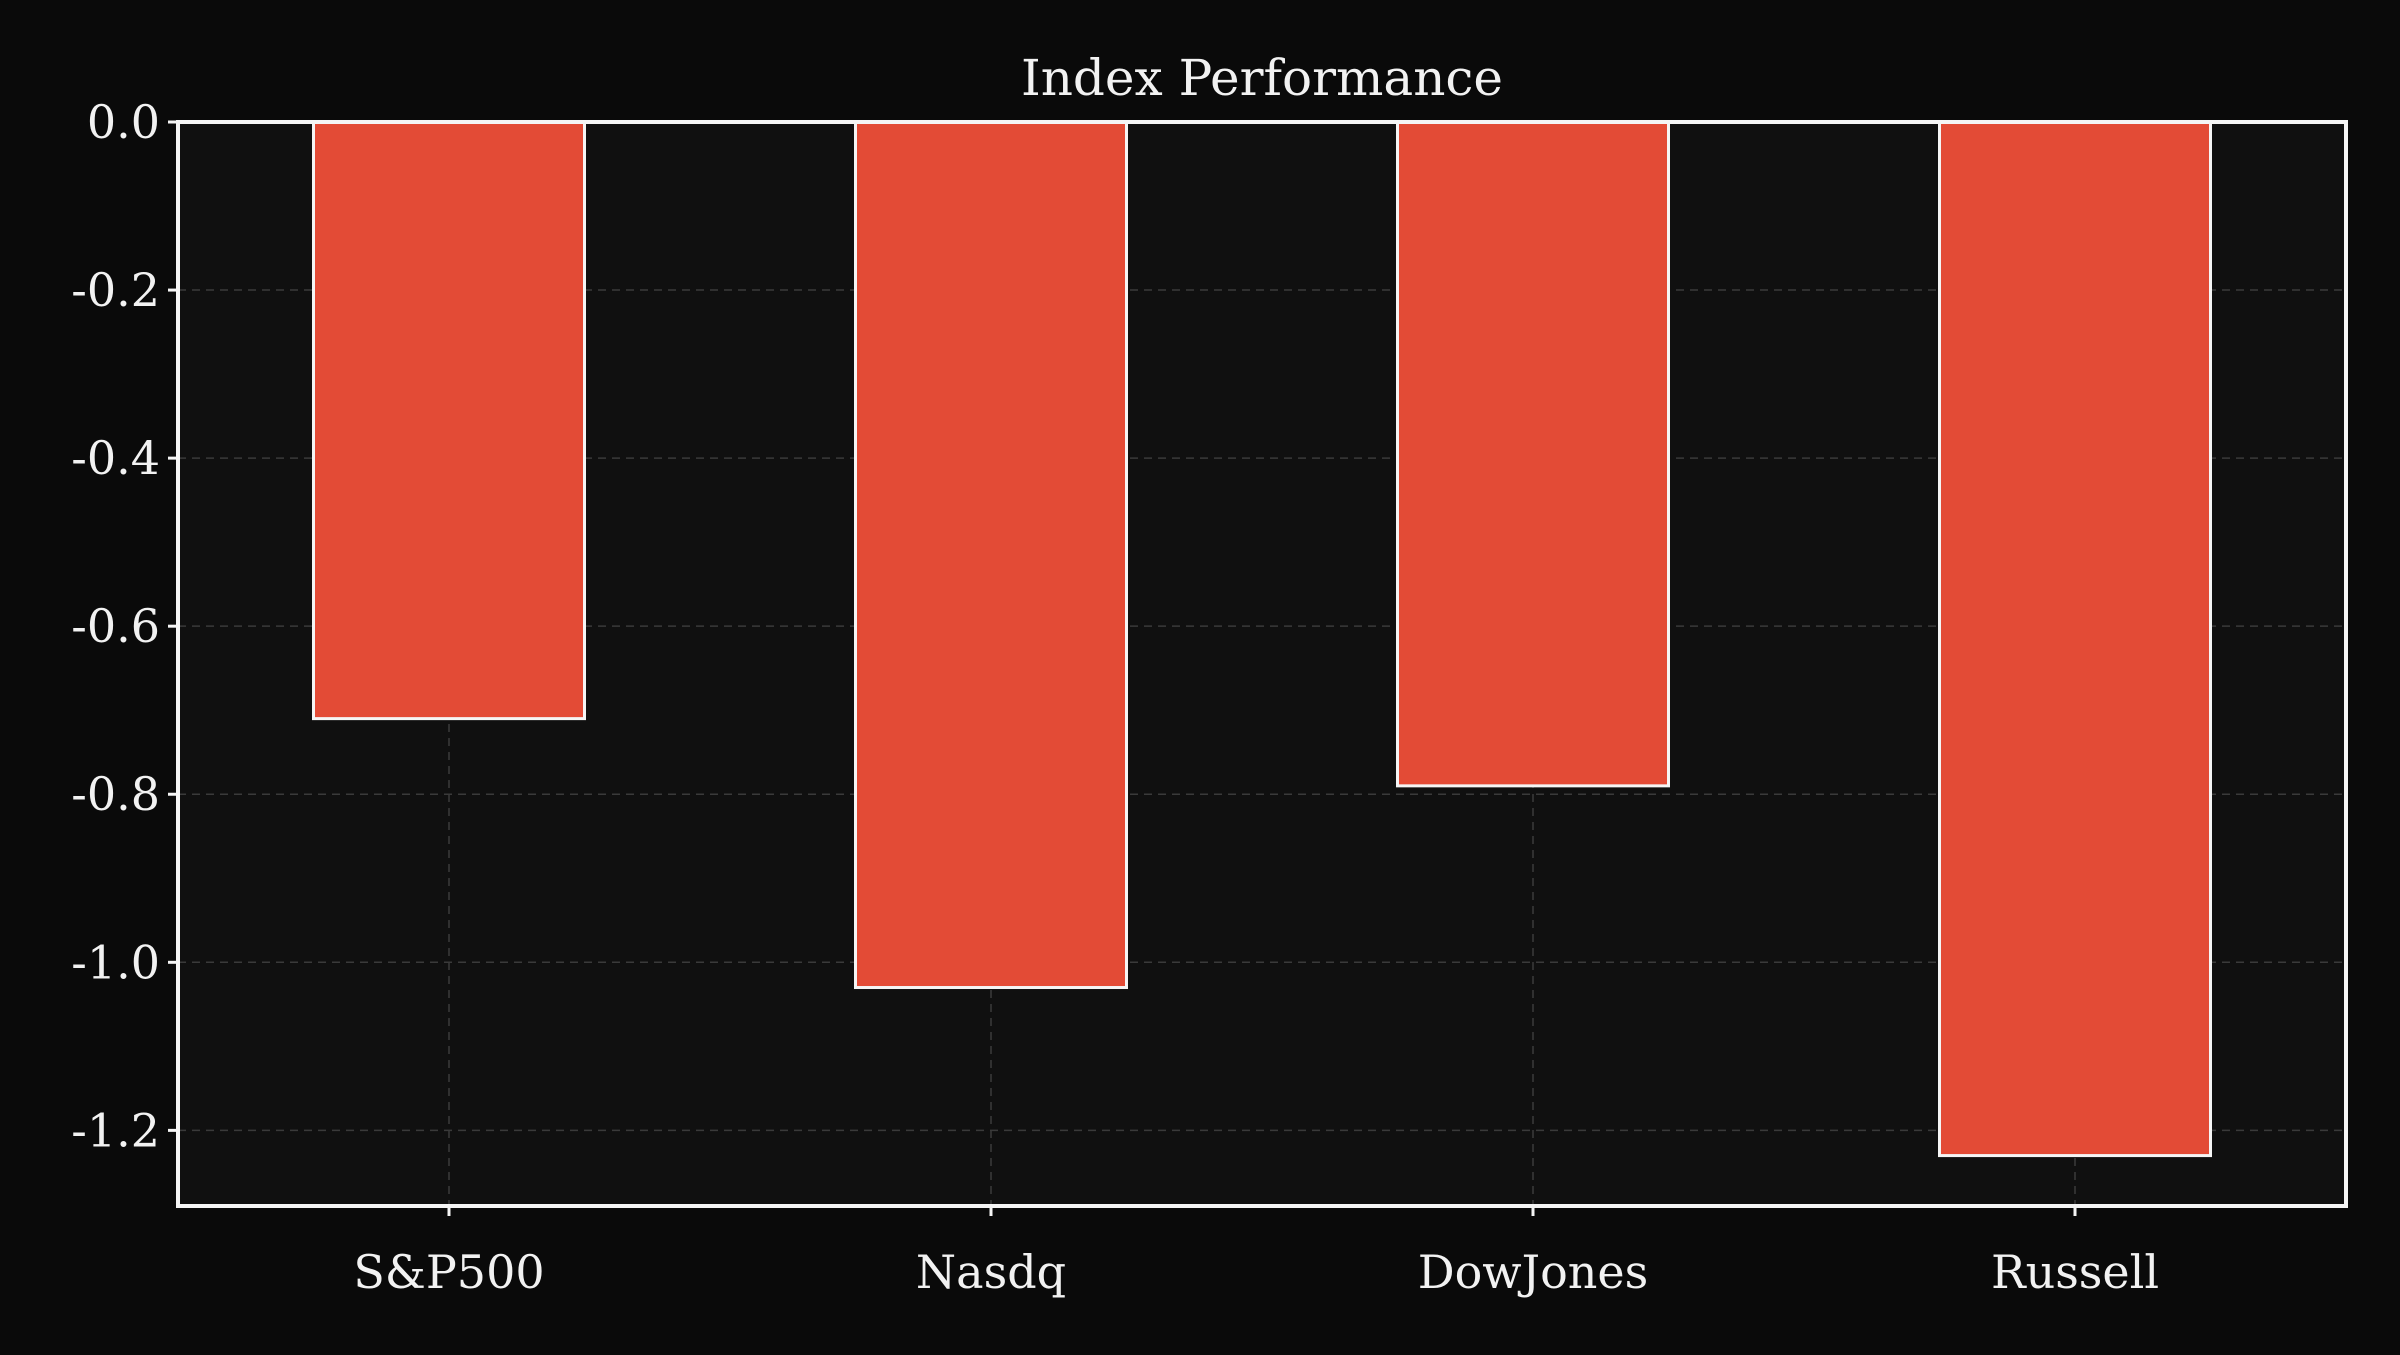  Describe the element at coordinates (448, 1272) in the screenshot. I see `x-tick-label: S&P500` at that location.